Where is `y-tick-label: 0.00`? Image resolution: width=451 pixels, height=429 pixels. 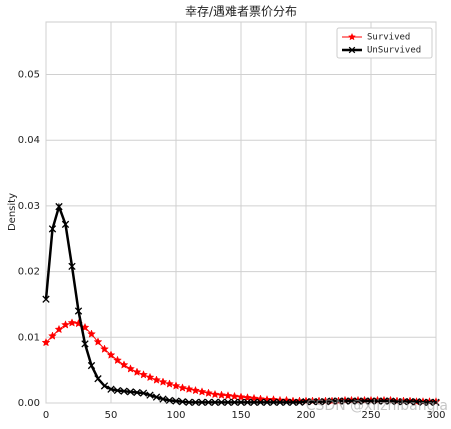 y-tick-label: 0.00 is located at coordinates (29, 403).